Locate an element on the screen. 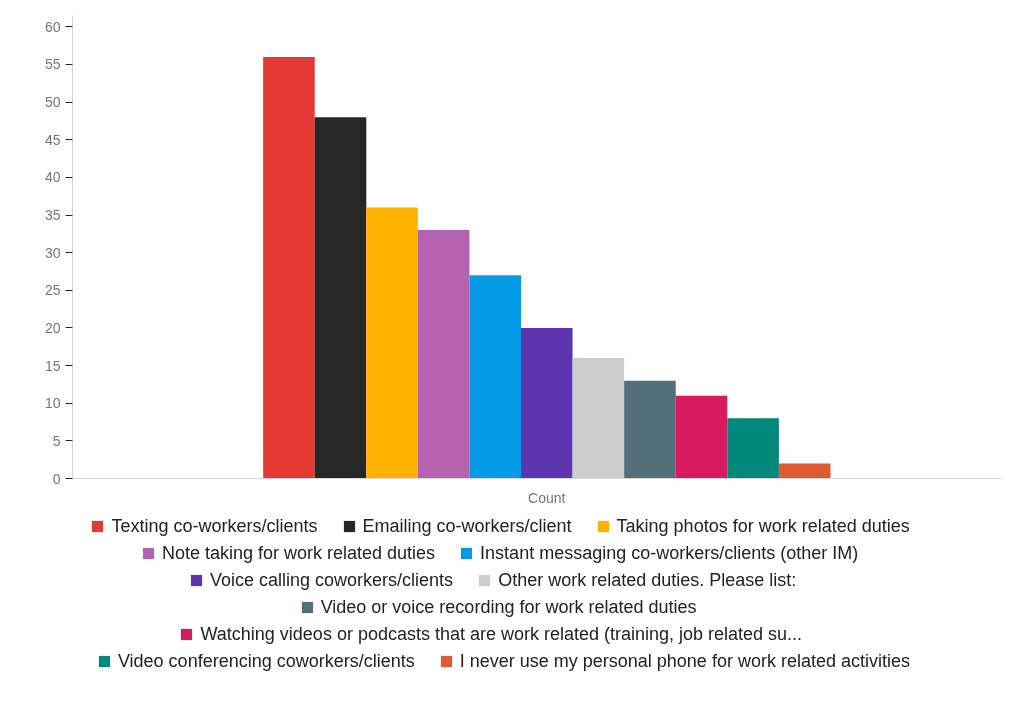 The height and width of the screenshot is (708, 1010). legend-label: Voice calling coworkers/clients is located at coordinates (332, 580).